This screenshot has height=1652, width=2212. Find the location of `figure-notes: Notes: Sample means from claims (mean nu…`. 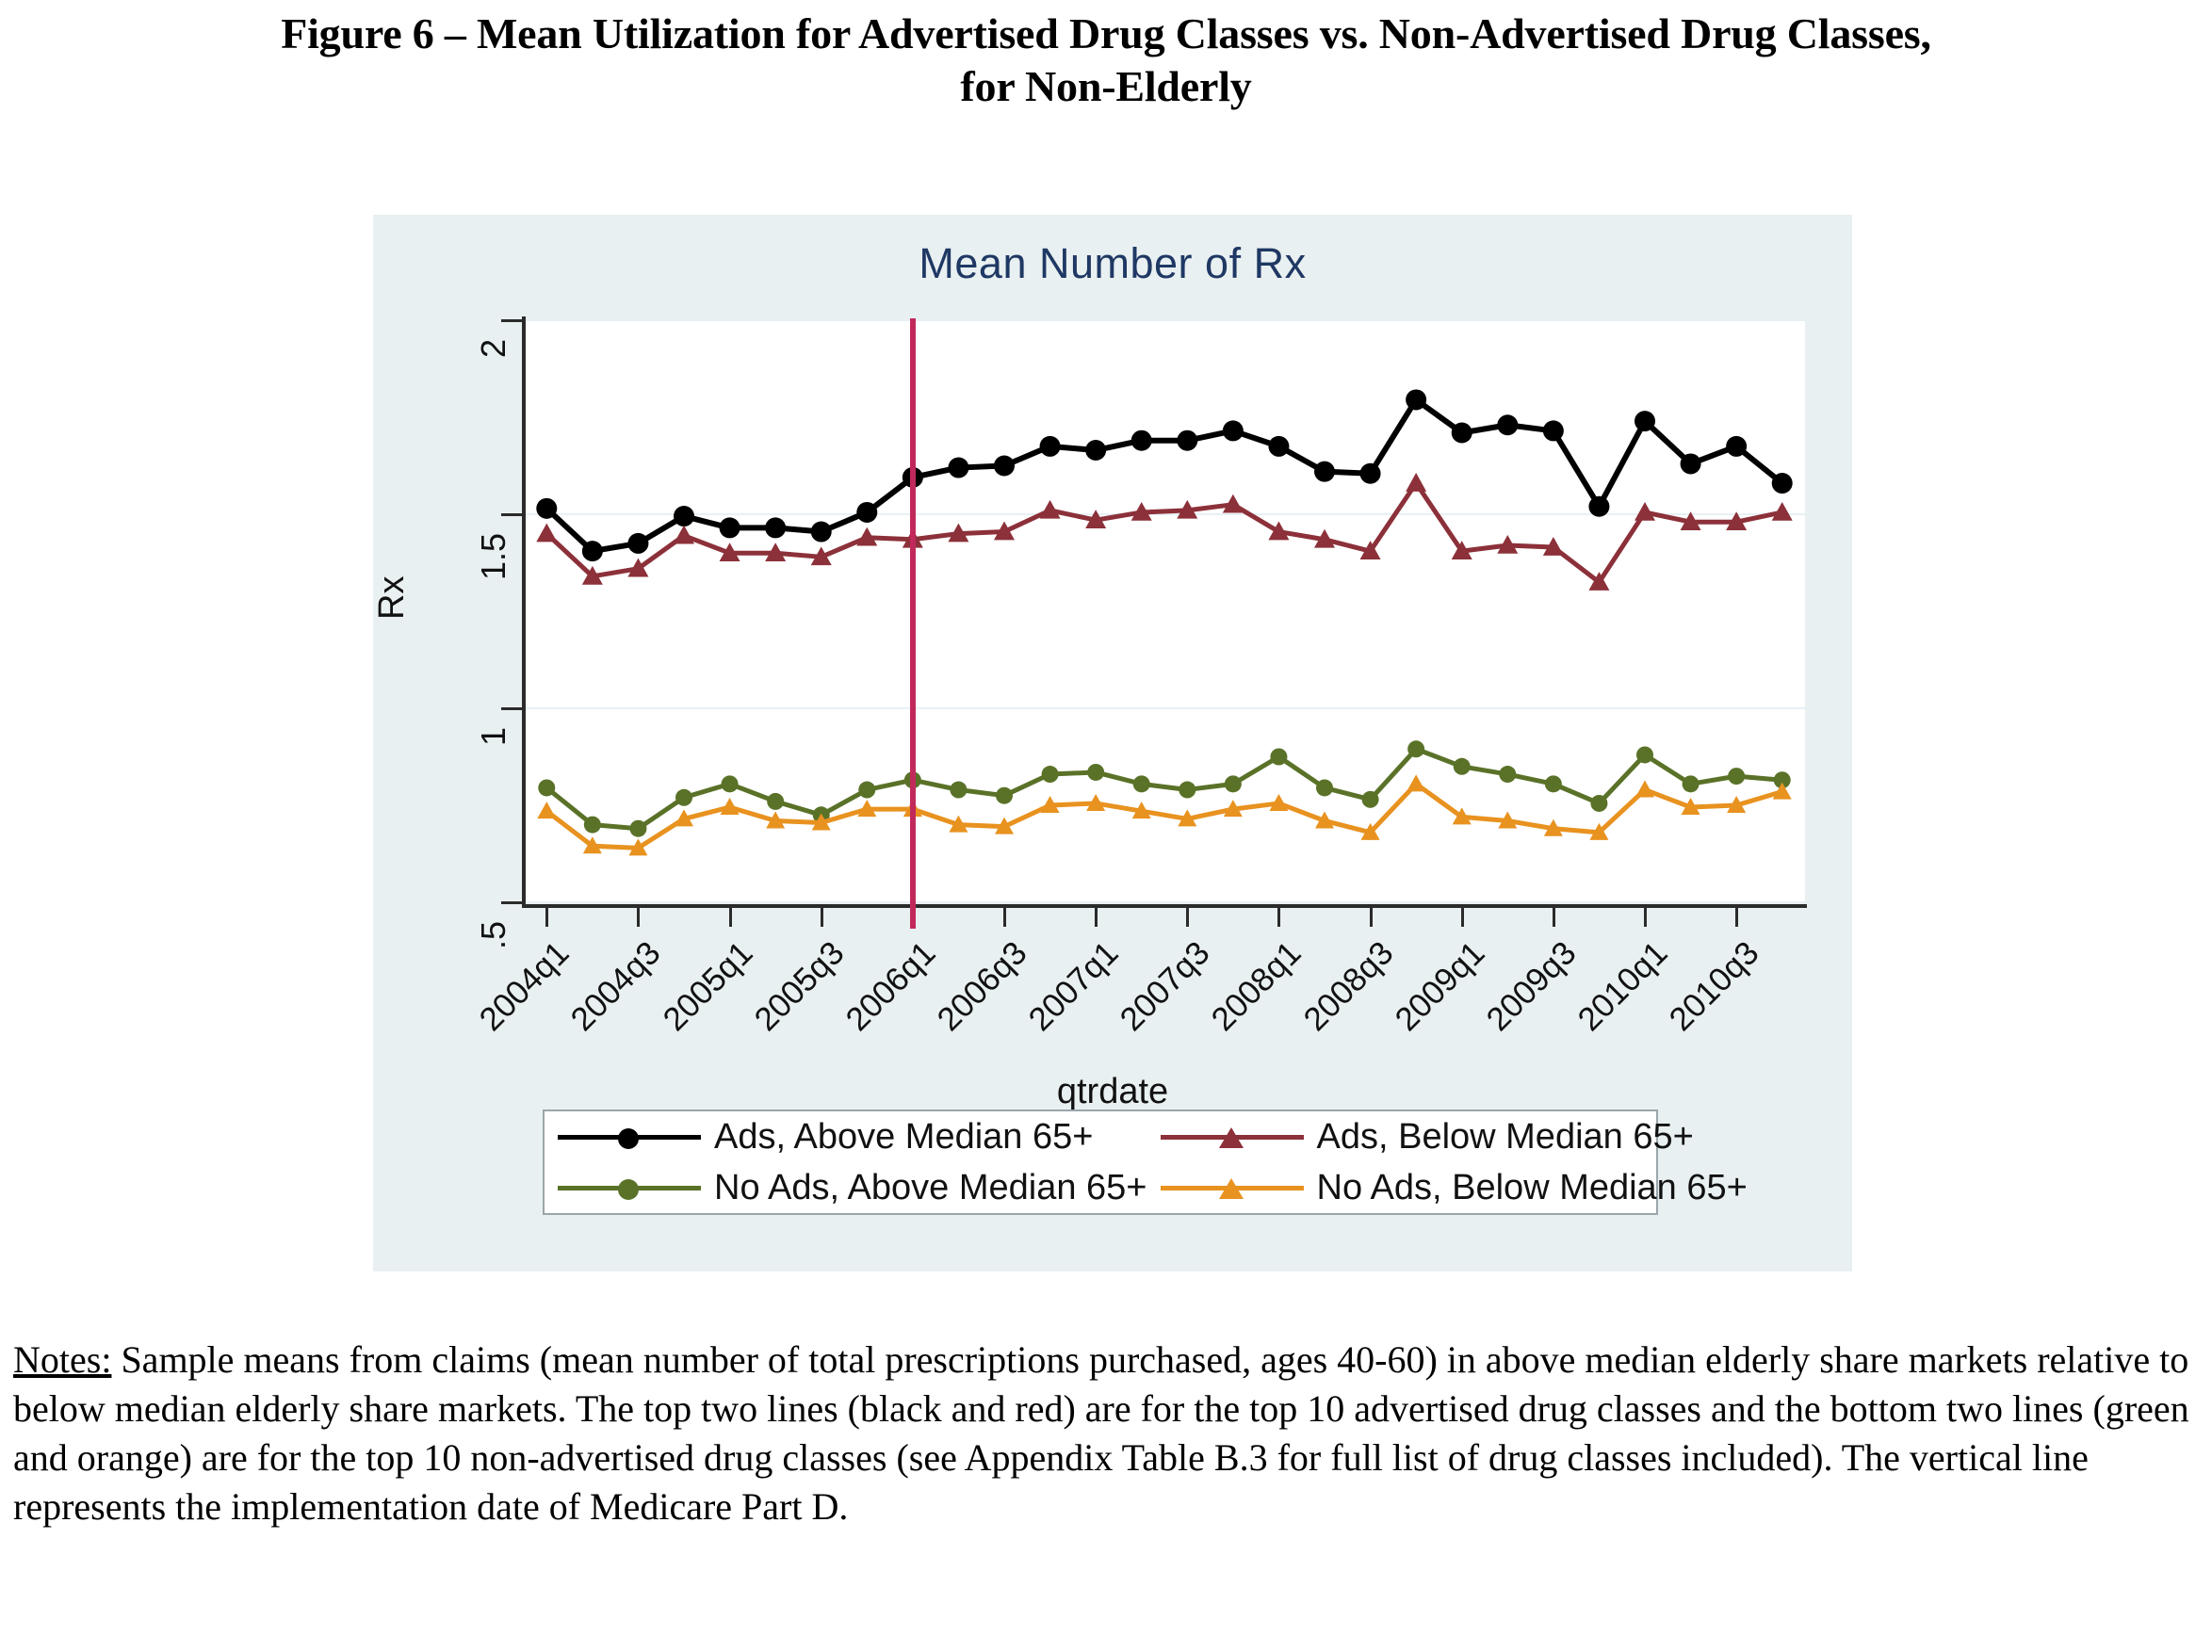

figure-notes: Notes: Sample means from claims (mean nu… is located at coordinates (1106, 1433).